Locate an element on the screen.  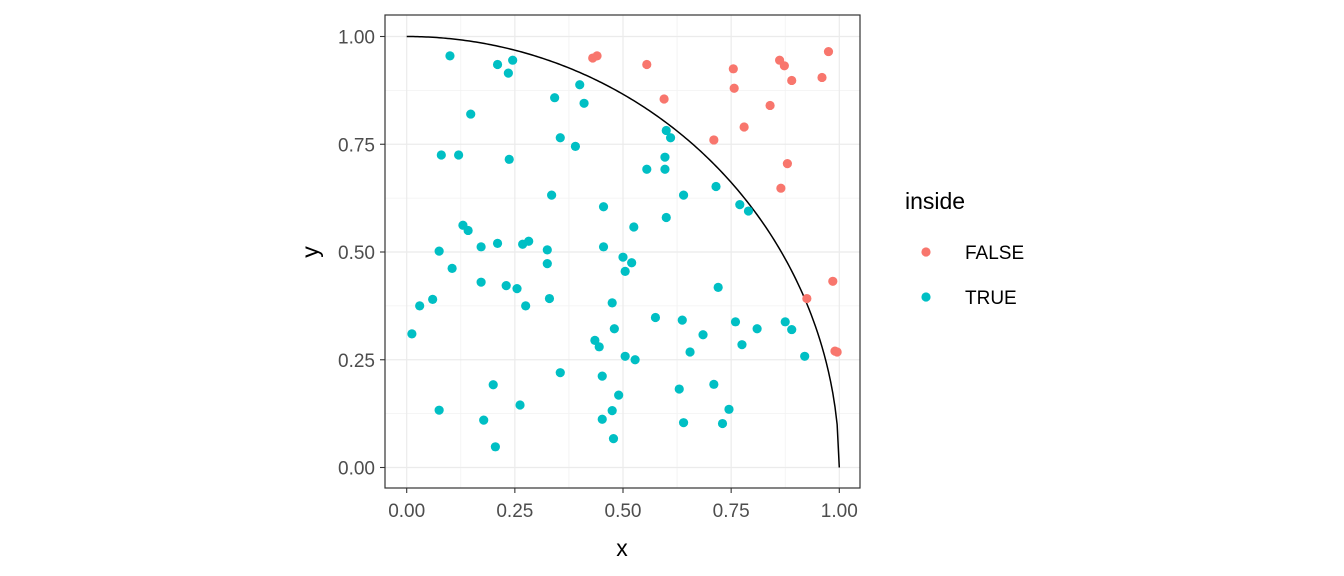
y-tick-label: 0.75 is located at coordinates (356, 145).